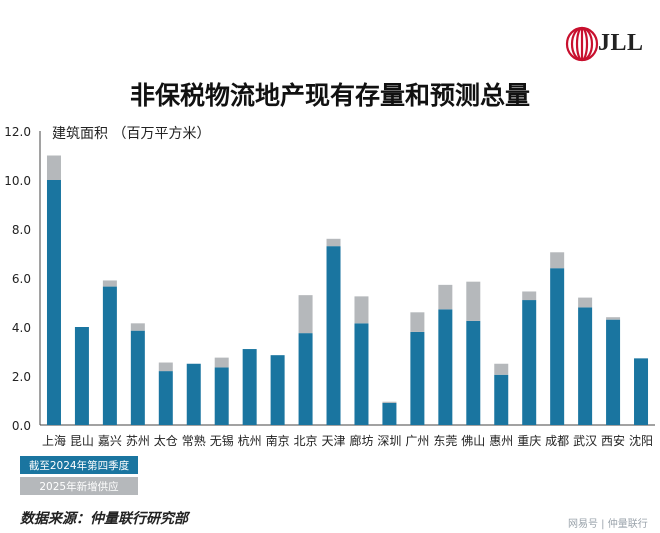  I want to click on x-tick-label: 太仓, so click(166, 440).